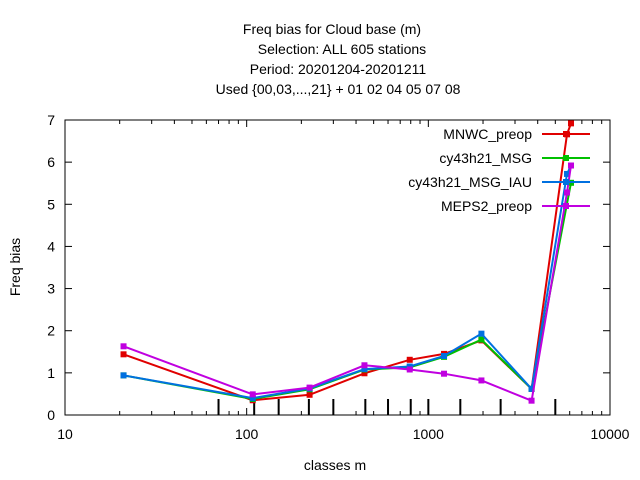 This screenshot has height=480, width=640. What do you see at coordinates (338, 69) in the screenshot?
I see `title-line-3: Period: 20201204-20201211` at bounding box center [338, 69].